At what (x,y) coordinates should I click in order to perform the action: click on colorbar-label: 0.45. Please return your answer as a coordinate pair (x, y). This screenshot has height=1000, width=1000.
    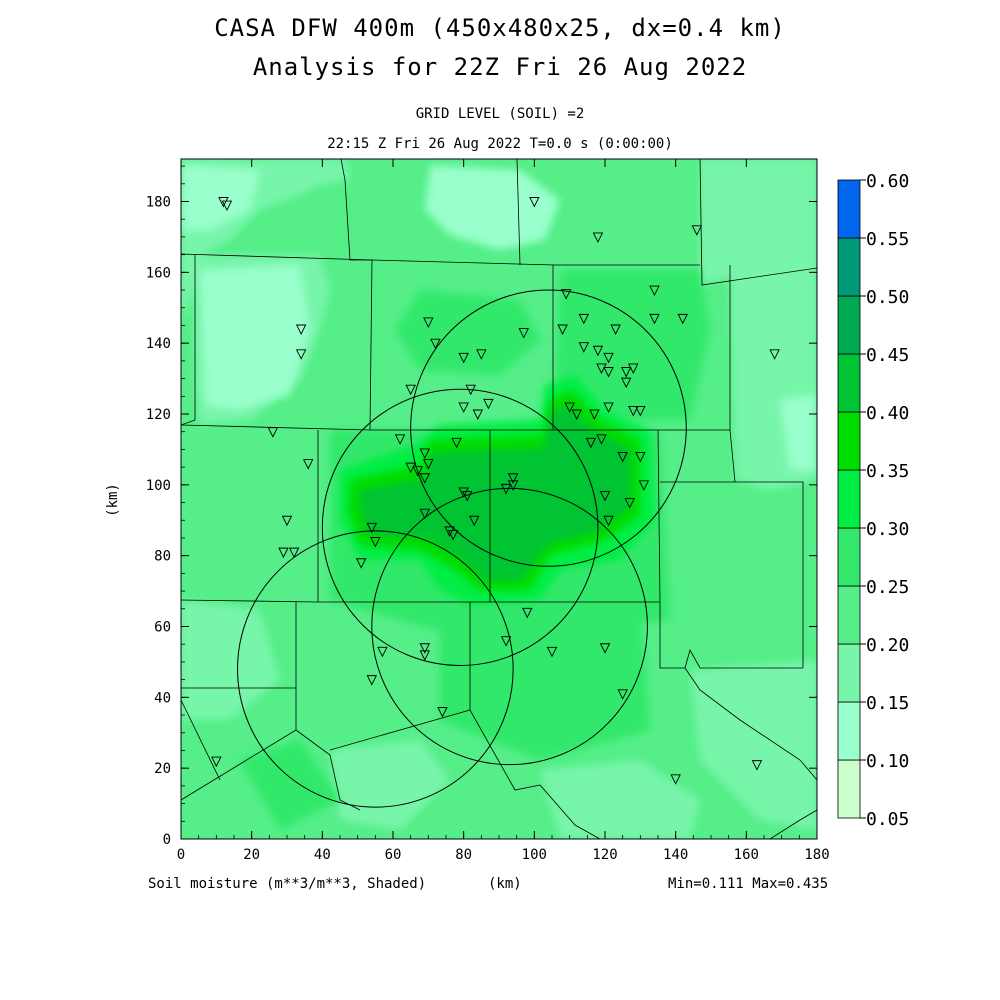
    Looking at the image, I should click on (887, 355).